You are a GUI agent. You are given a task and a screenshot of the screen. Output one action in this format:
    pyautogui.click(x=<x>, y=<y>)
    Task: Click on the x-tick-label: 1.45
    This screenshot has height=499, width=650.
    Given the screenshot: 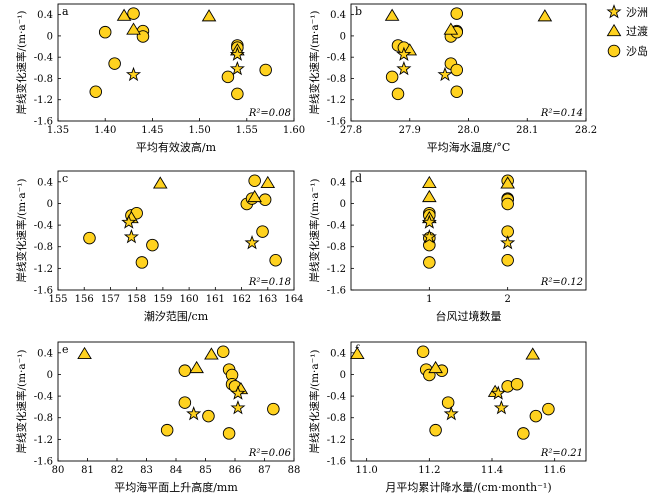 What is the action you would take?
    pyautogui.click(x=152, y=130)
    